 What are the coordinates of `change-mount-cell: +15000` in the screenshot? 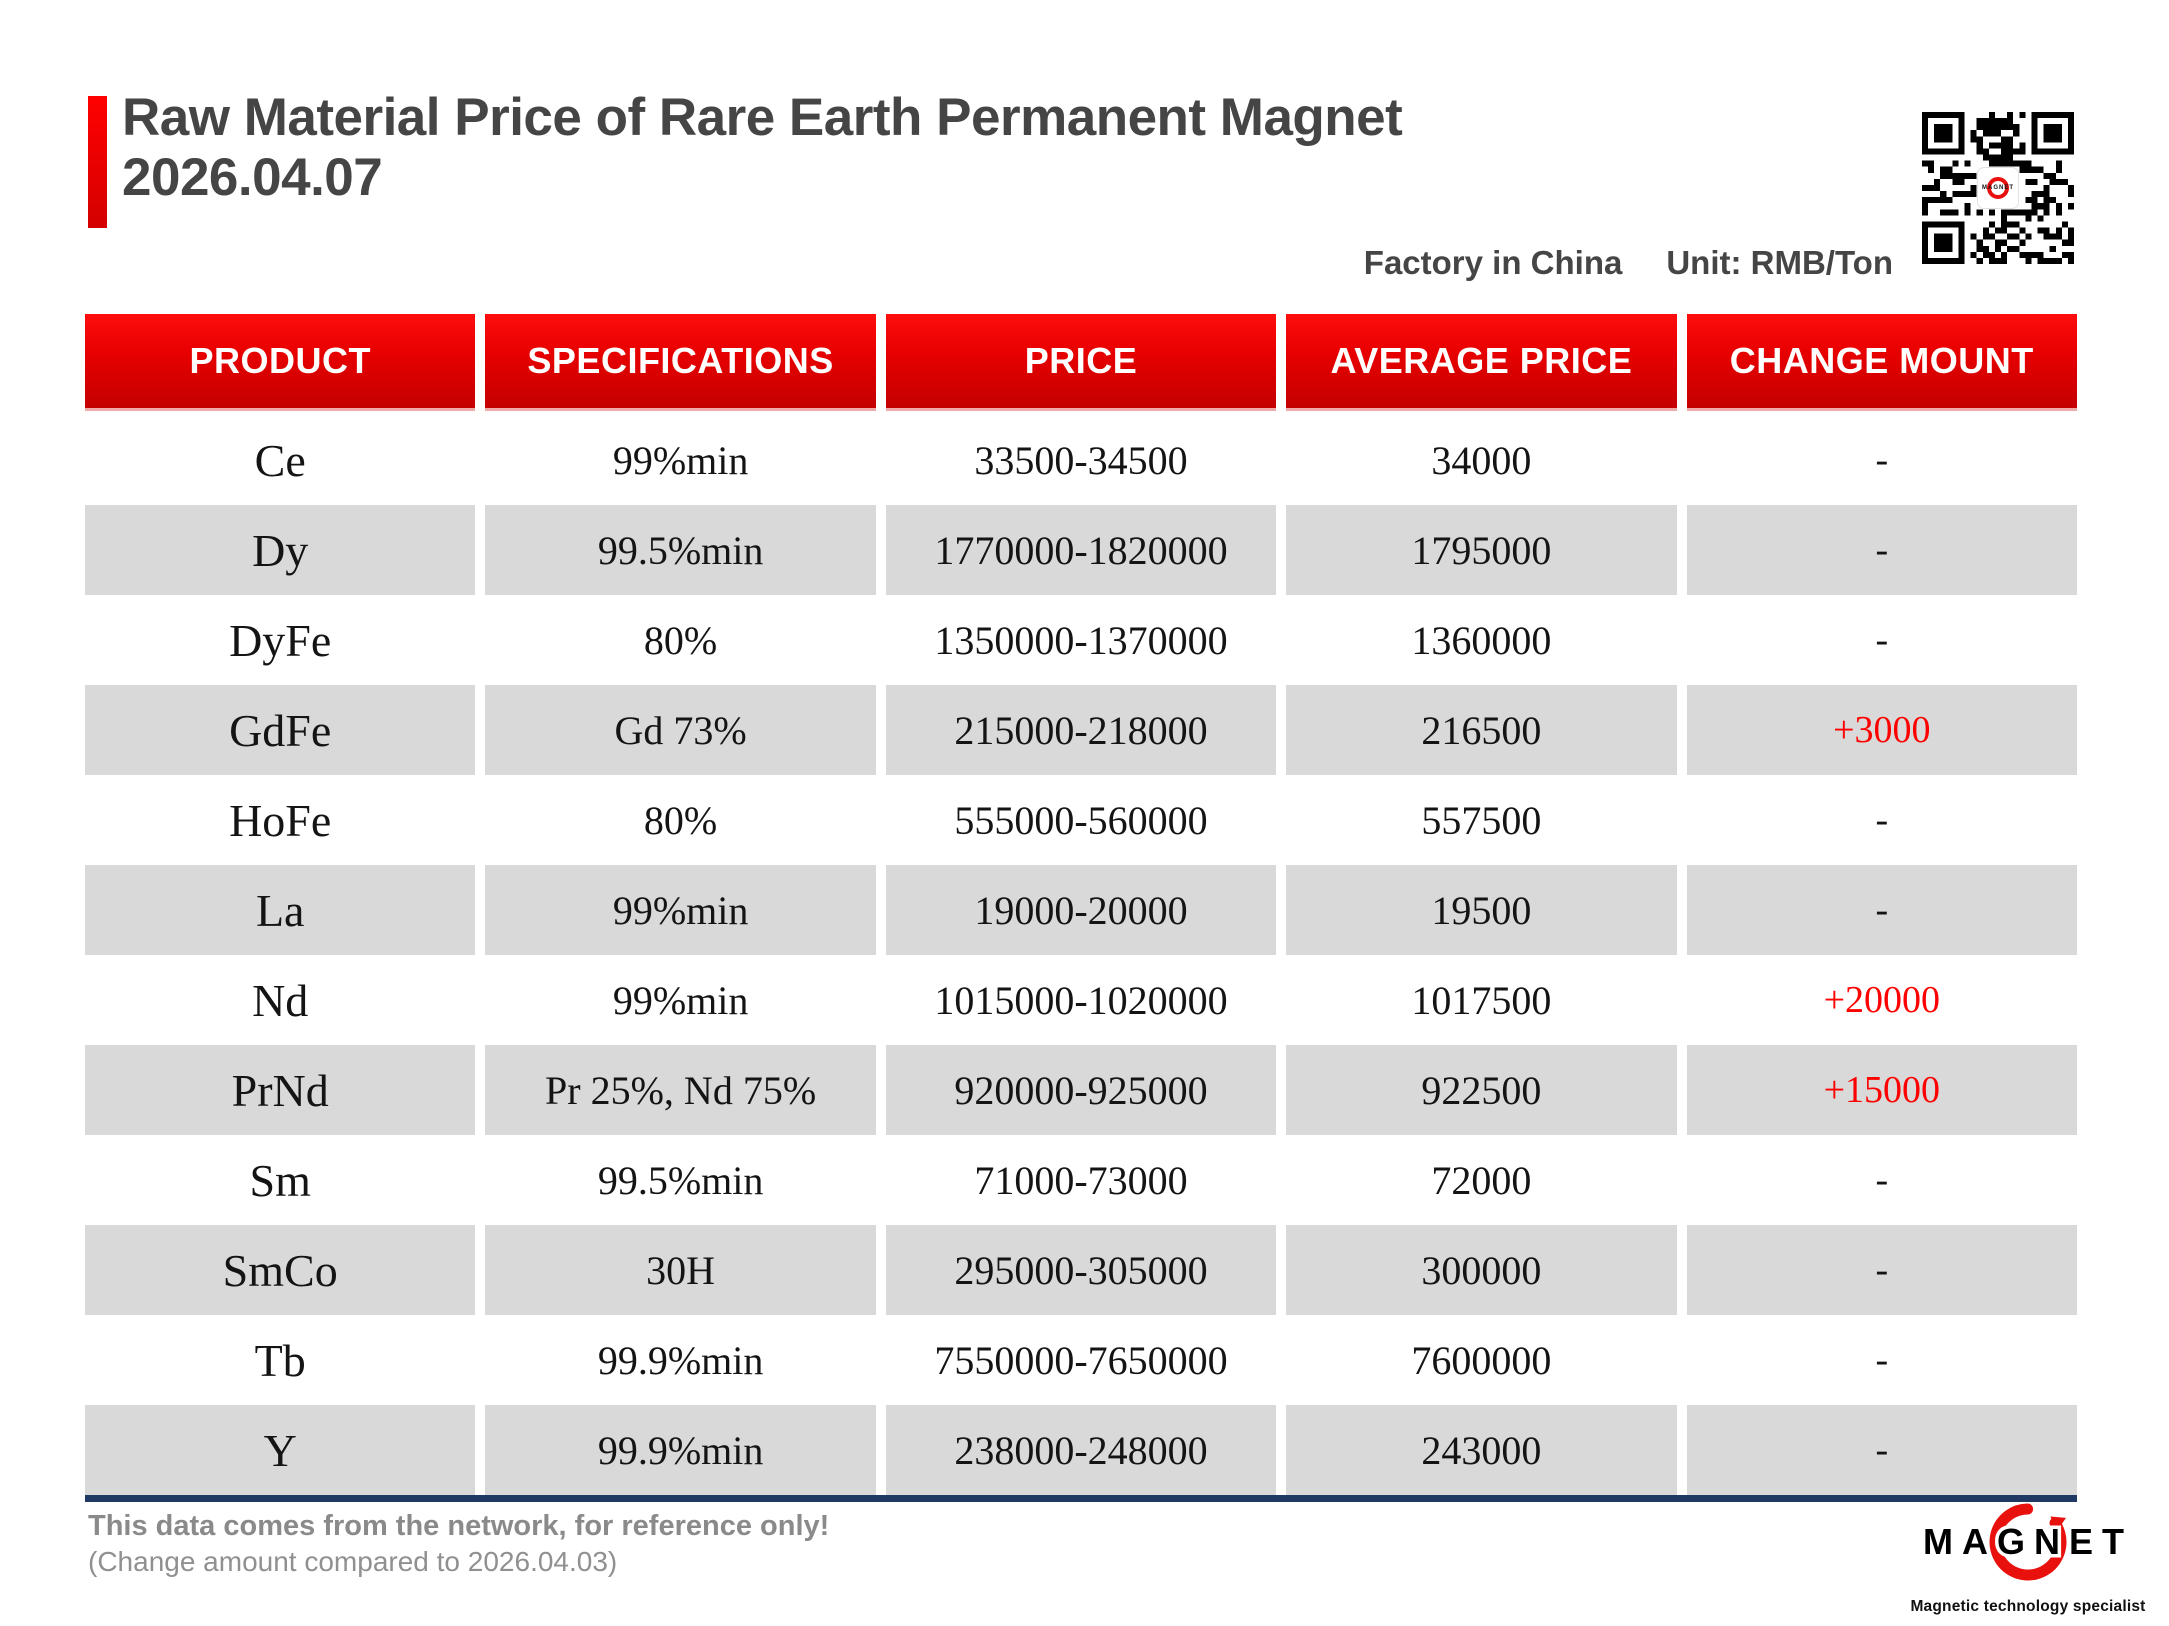 It's located at (1881, 1090).